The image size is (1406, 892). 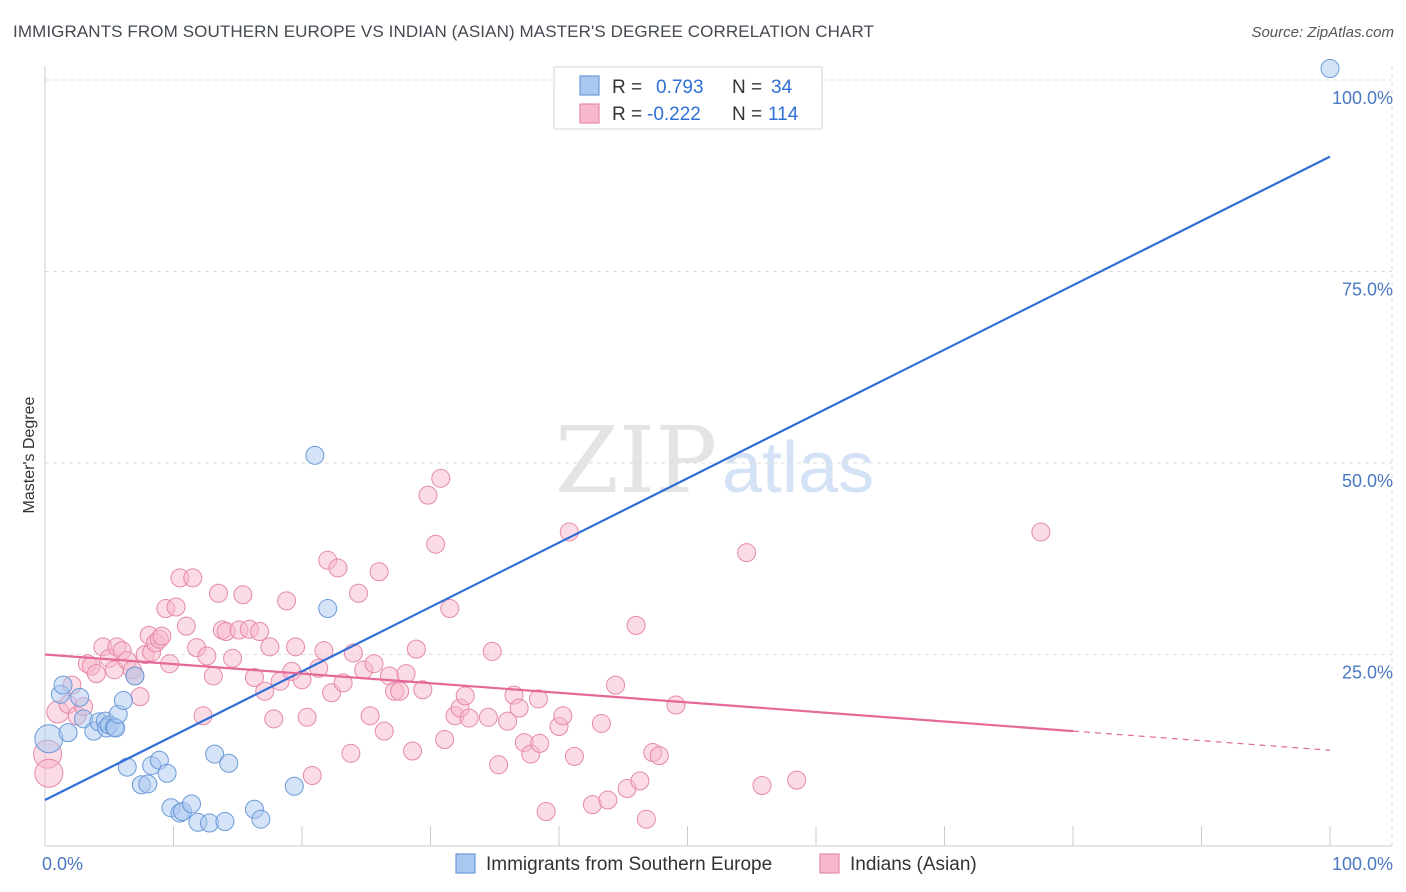 What do you see at coordinates (1367, 481) in the screenshot?
I see `y-tick-label-50: 50.0%` at bounding box center [1367, 481].